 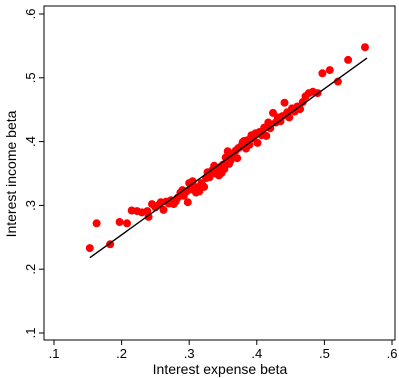 What do you see at coordinates (54, 353) in the screenshot?
I see `x-tick-label: .1` at bounding box center [54, 353].